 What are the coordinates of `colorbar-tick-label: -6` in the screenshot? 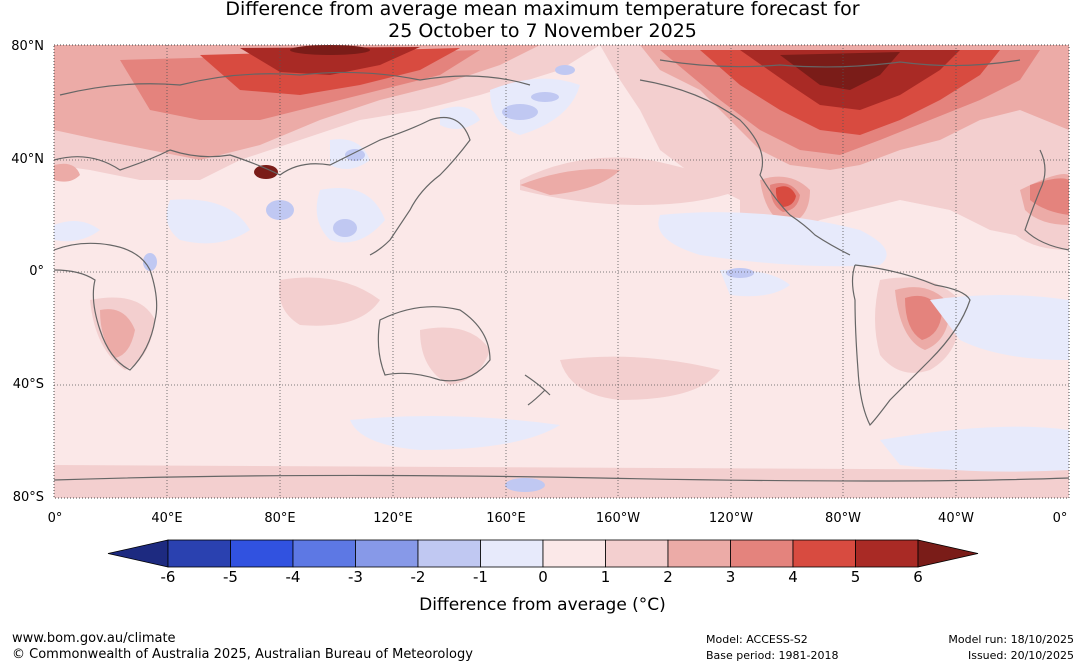 It's located at (168, 577).